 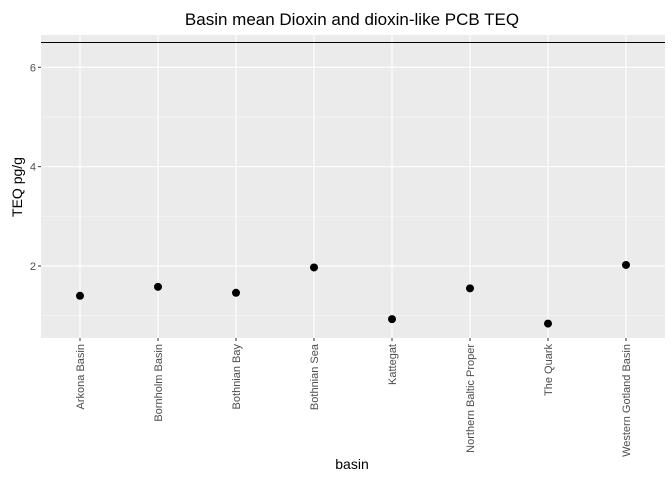 What do you see at coordinates (315, 376) in the screenshot?
I see `x-tick-label: Bothnian Sea` at bounding box center [315, 376].